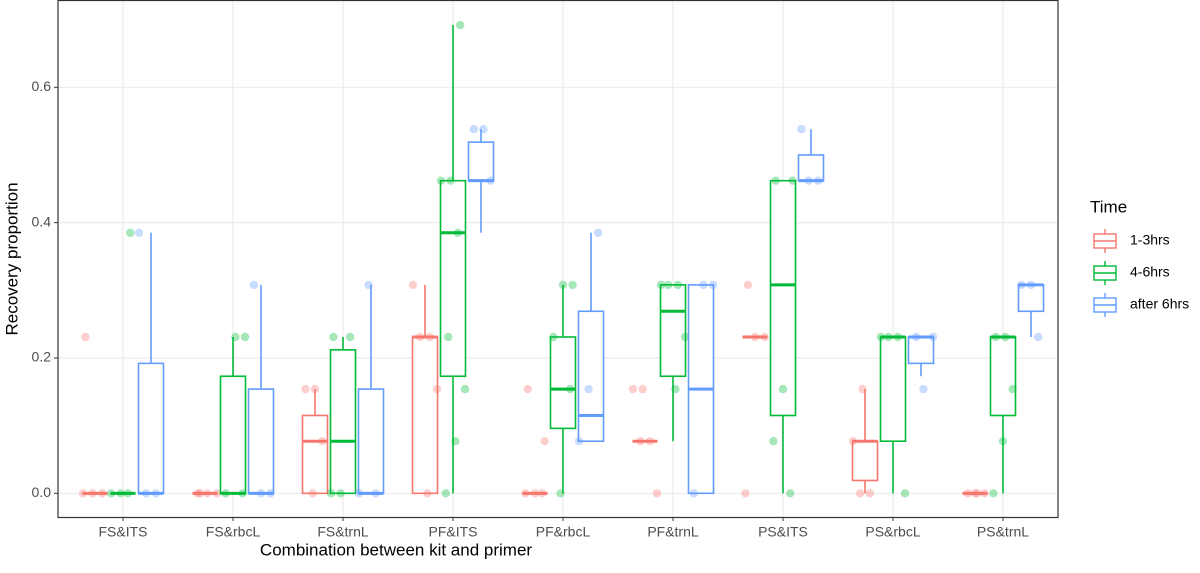 Image resolution: width=1200 pixels, height=573 pixels. What do you see at coordinates (783, 532) in the screenshot?
I see `x-tick-label: PS&ITS` at bounding box center [783, 532].